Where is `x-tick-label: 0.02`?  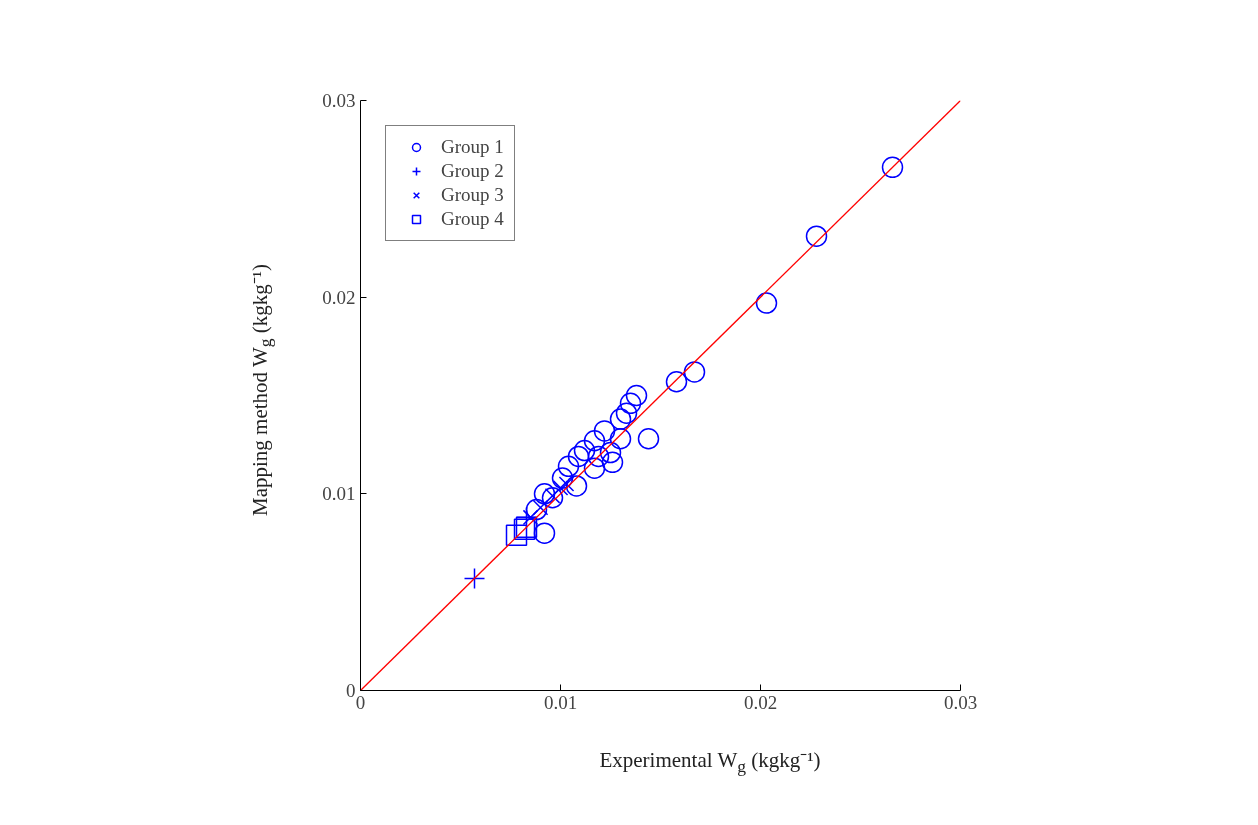 x-tick-label: 0.02 is located at coordinates (760, 702).